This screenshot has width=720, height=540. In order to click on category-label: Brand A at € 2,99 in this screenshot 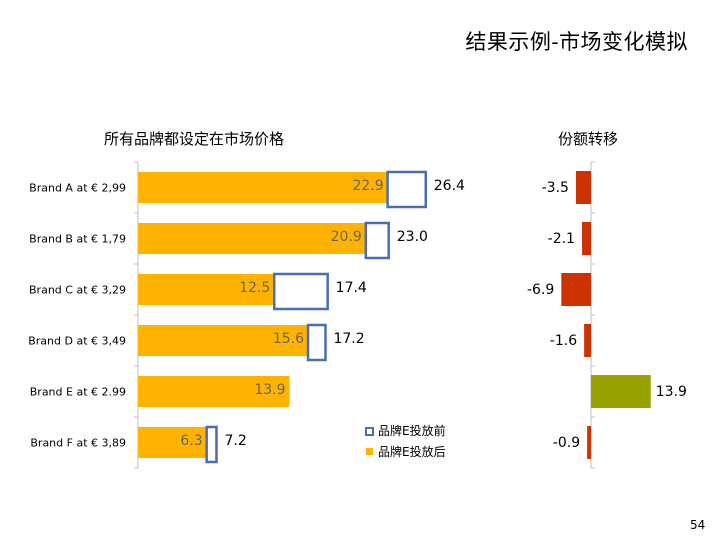, I will do `click(77, 188)`.